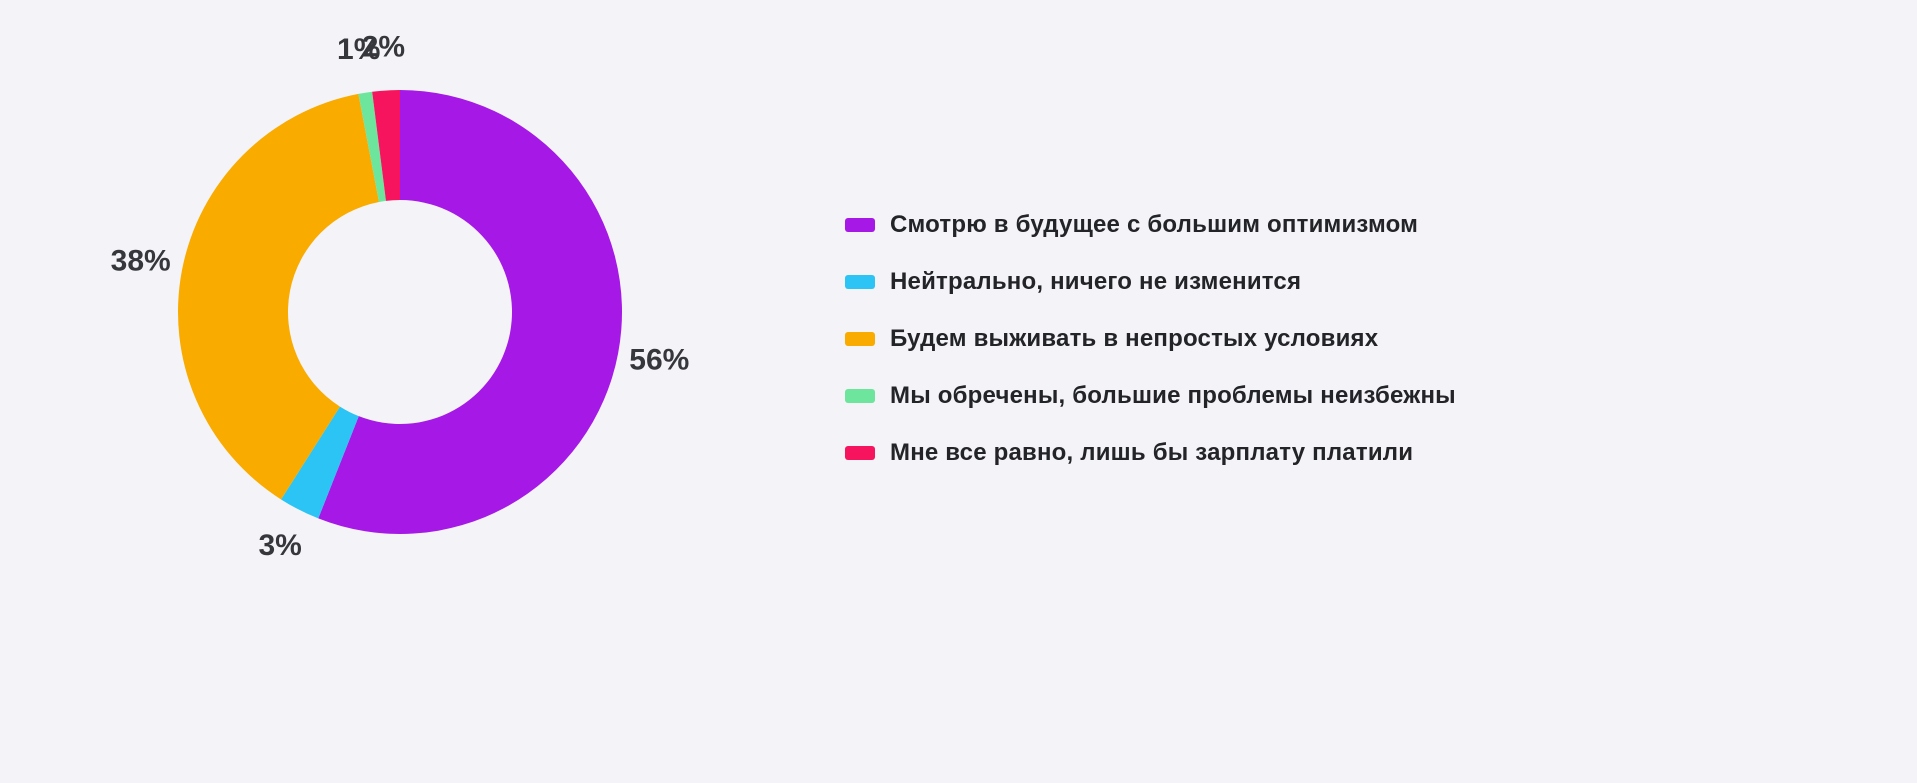 Image resolution: width=1917 pixels, height=783 pixels. Describe the element at coordinates (1173, 395) in the screenshot. I see `legend-label: Мы обречены, большие проблемы неизбежны` at that location.